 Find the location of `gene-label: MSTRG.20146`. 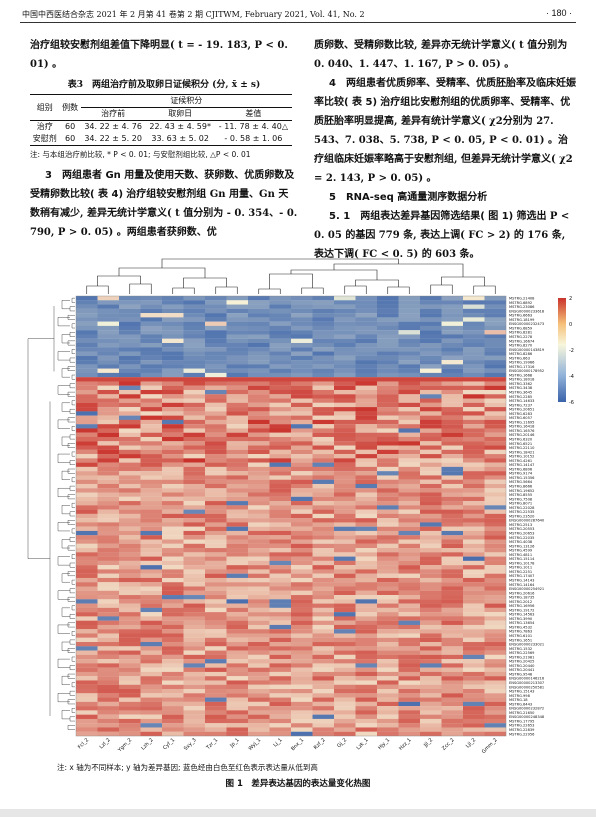

gene-label: MSTRG.20146 is located at coordinates (522, 435).